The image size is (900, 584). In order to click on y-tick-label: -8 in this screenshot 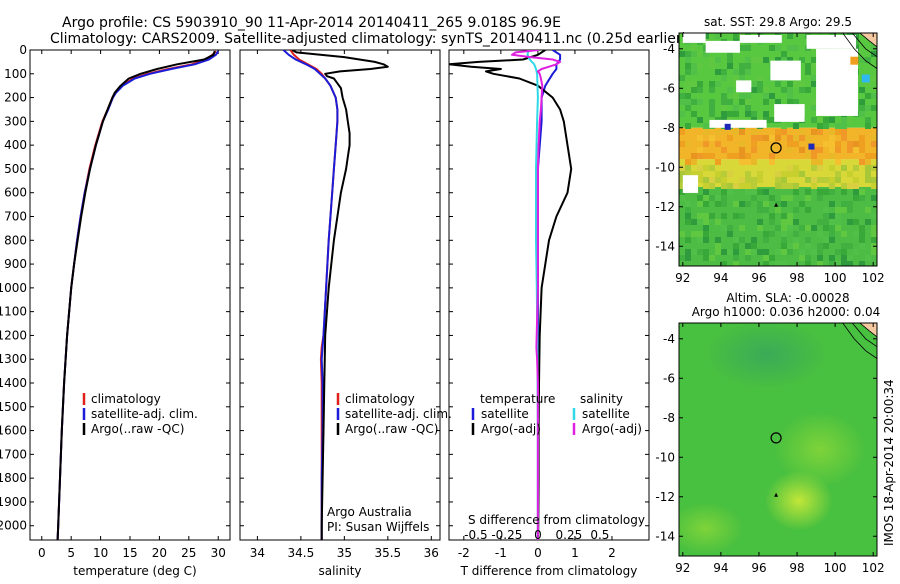, I will do `click(669, 418)`.